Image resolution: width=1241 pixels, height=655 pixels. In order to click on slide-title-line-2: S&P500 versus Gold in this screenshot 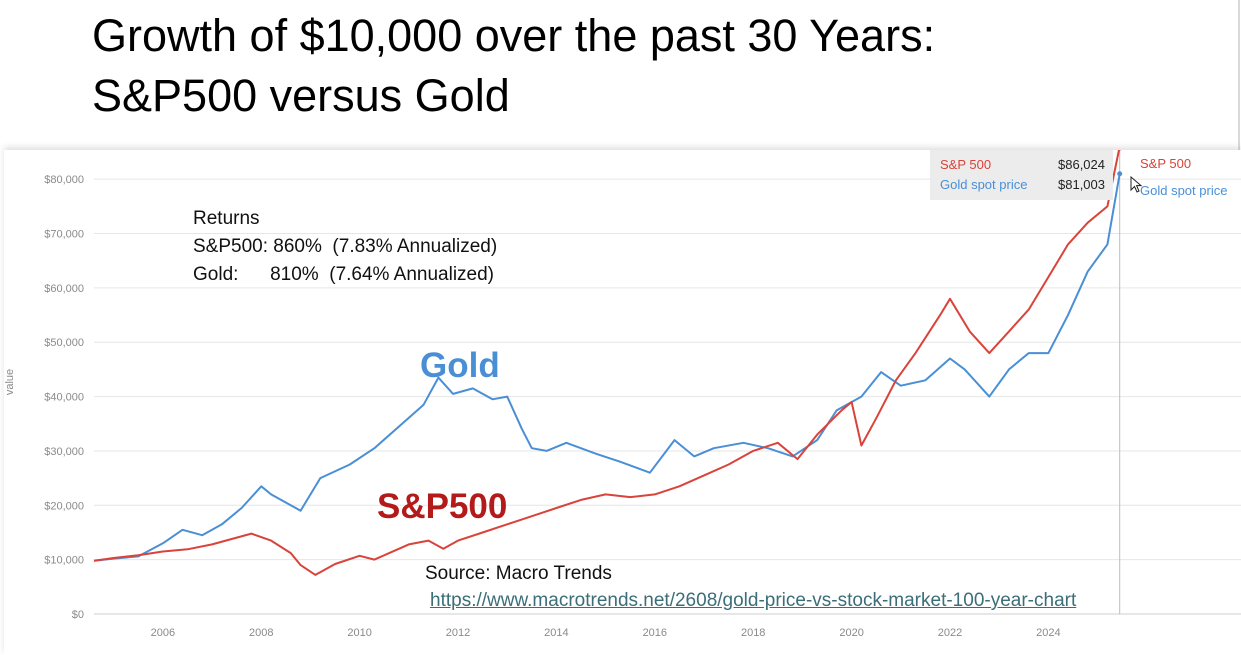, I will do `click(301, 95)`.